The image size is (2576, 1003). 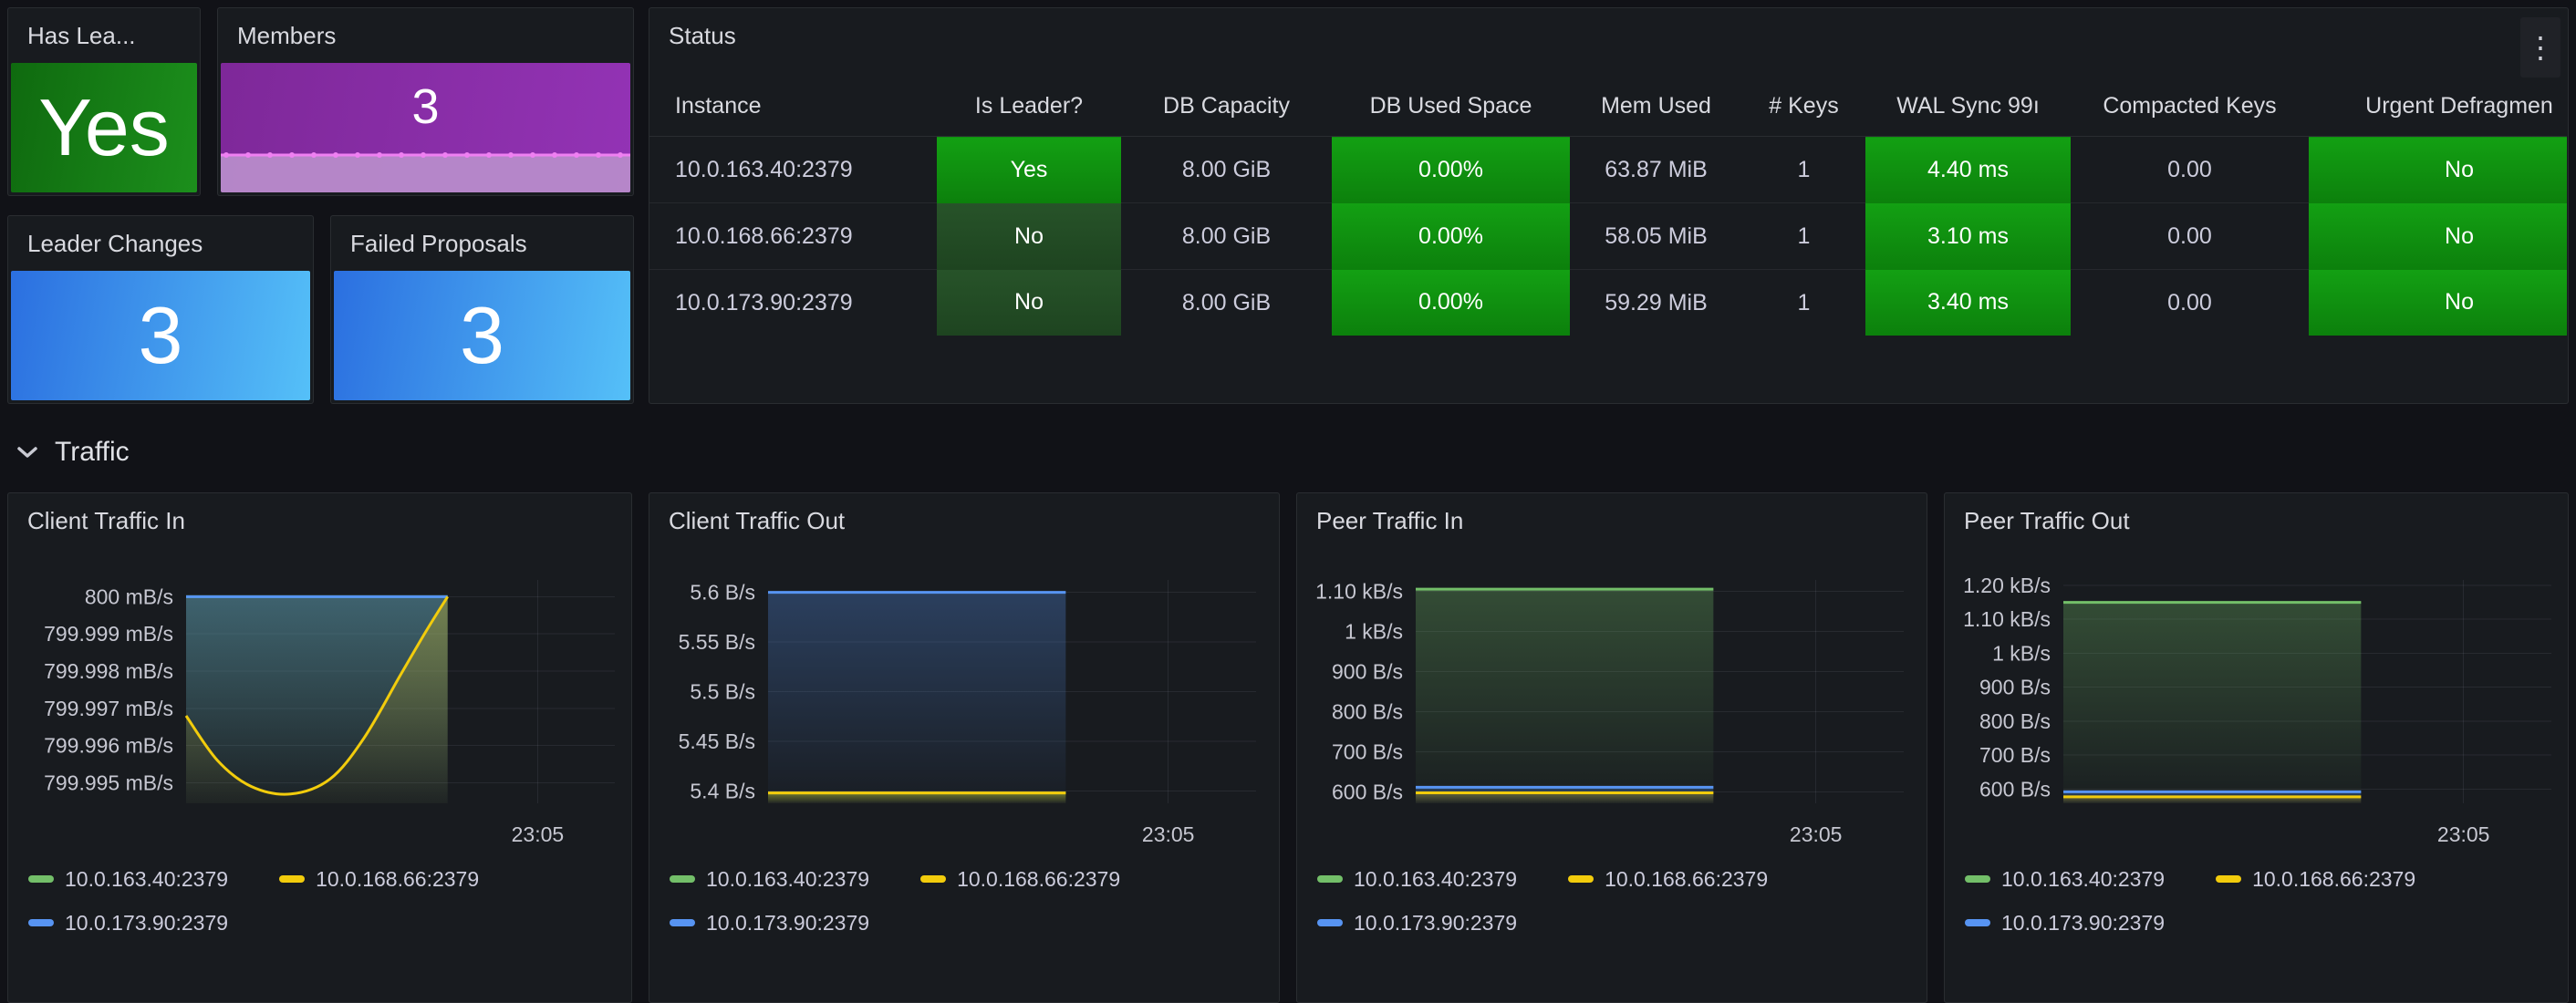 I want to click on y-axis-tick: 600 B/s, so click(x=2015, y=789).